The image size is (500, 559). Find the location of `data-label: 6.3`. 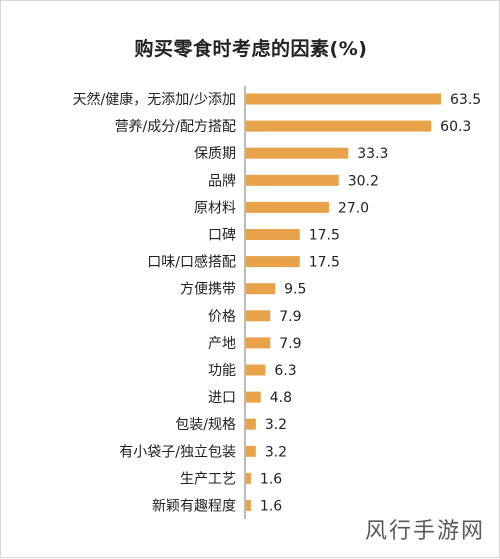

data-label: 6.3 is located at coordinates (285, 371).